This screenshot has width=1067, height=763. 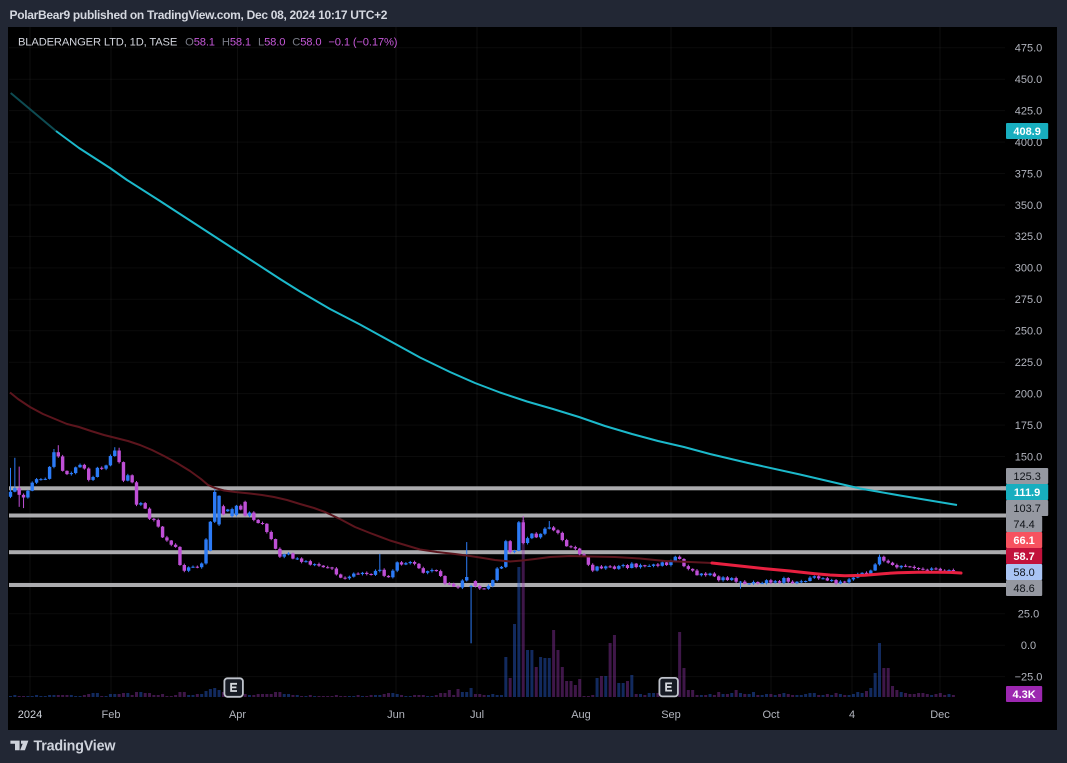 What do you see at coordinates (1029, 111) in the screenshot?
I see `svg-text: 425.0` at bounding box center [1029, 111].